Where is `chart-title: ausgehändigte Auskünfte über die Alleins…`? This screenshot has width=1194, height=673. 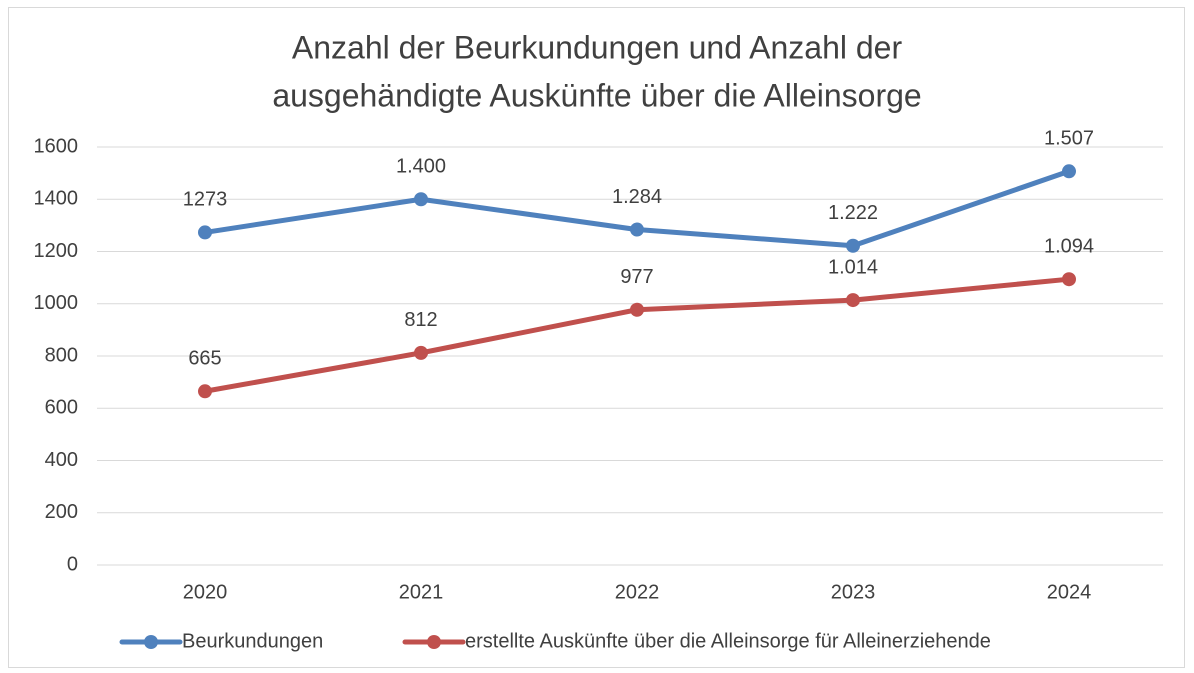
chart-title: ausgehändigte Auskünfte über die Alleins… is located at coordinates (596, 95).